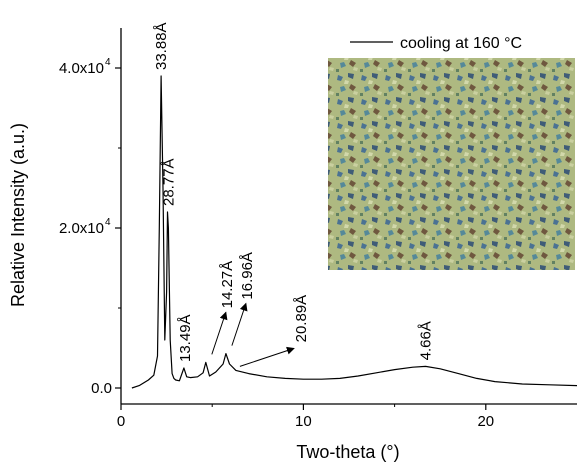 Image resolution: width=577 pixels, height=464 pixels. I want to click on x-tick-label: 20, so click(485, 421).